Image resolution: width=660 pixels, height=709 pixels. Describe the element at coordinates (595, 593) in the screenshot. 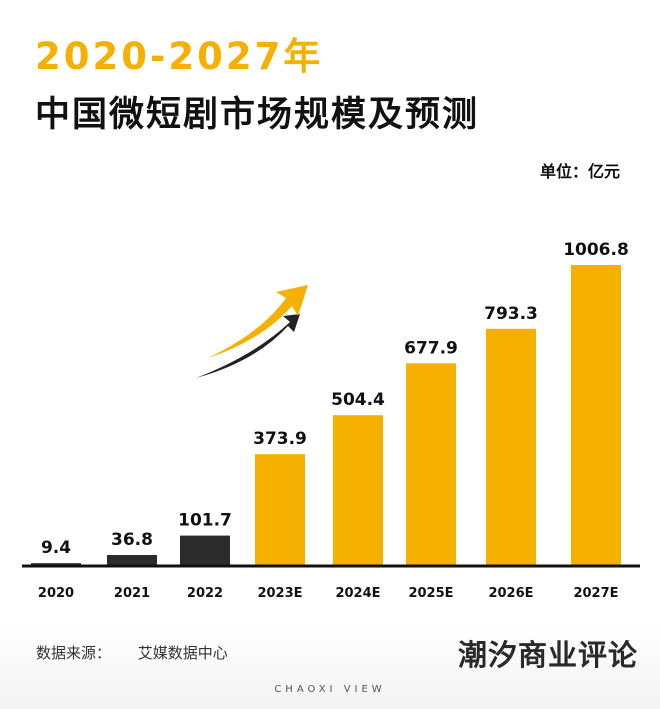

I see `category-label-2027E: 2027E` at that location.